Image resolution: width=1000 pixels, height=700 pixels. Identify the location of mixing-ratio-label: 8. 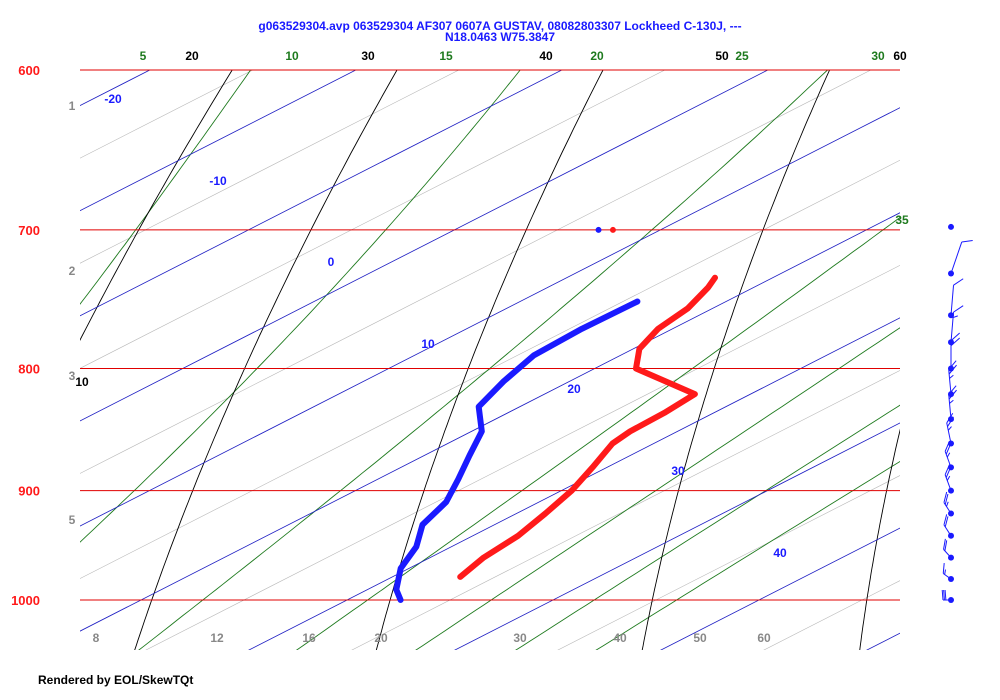
(96, 638).